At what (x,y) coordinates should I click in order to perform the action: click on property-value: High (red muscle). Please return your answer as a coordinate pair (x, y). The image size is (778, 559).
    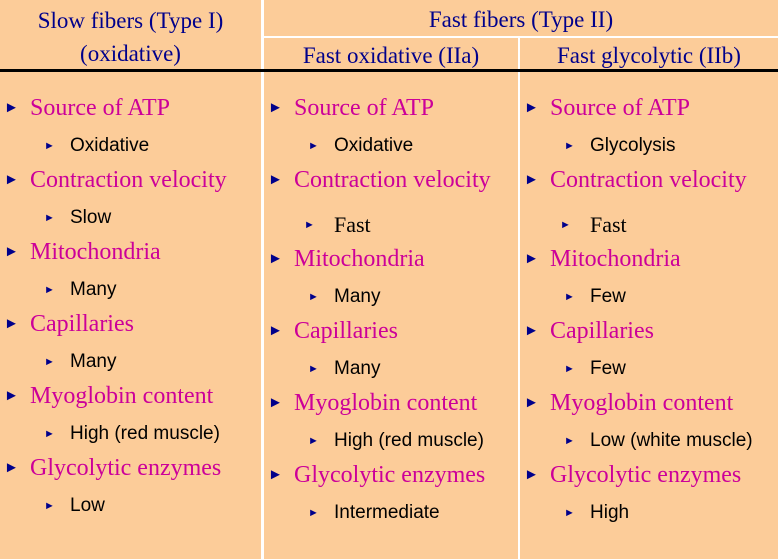
    Looking at the image, I should click on (145, 433).